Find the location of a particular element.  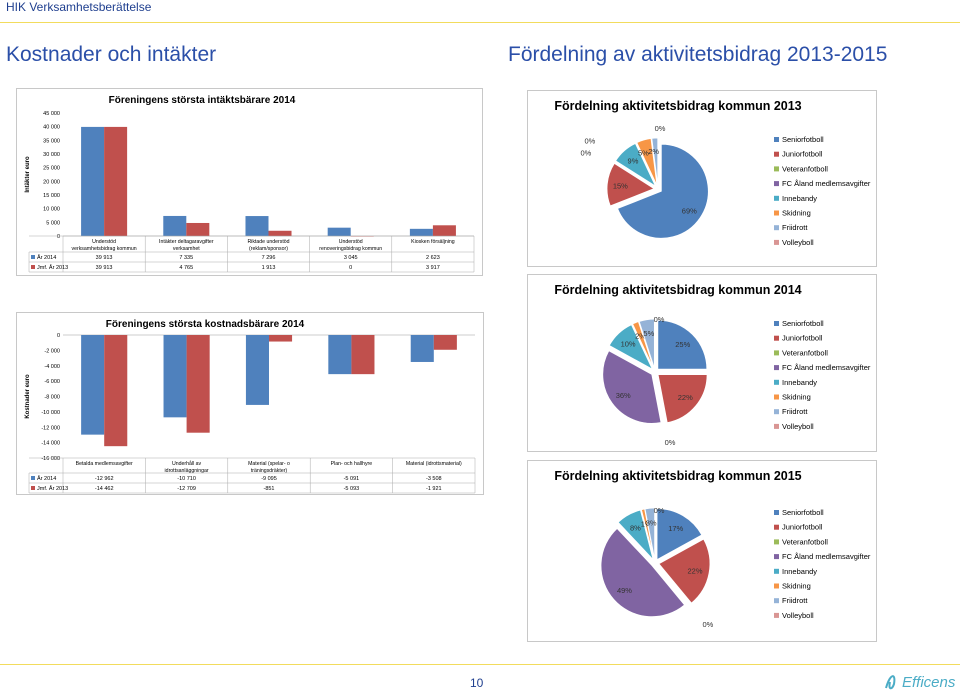

y-tick-label: -12 000 is located at coordinates (50, 428).